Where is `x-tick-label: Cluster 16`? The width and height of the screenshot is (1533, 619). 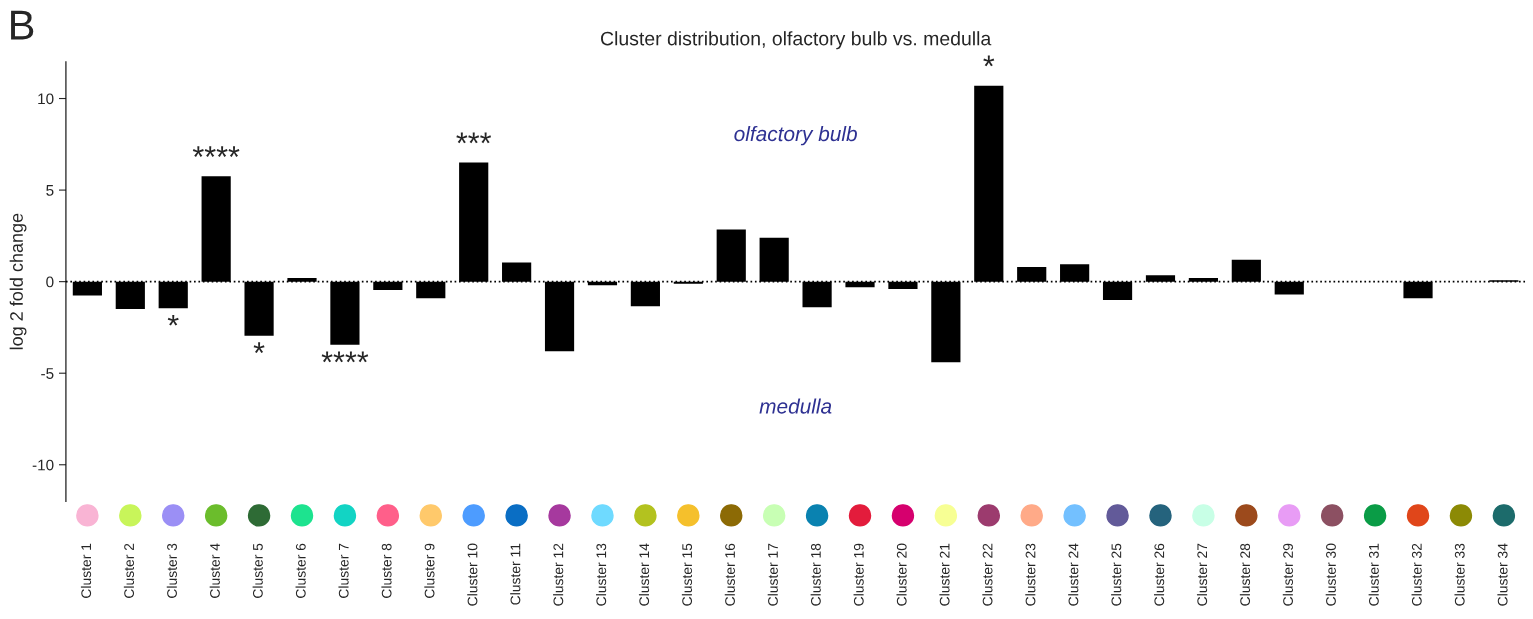 x-tick-label: Cluster 16 is located at coordinates (729, 574).